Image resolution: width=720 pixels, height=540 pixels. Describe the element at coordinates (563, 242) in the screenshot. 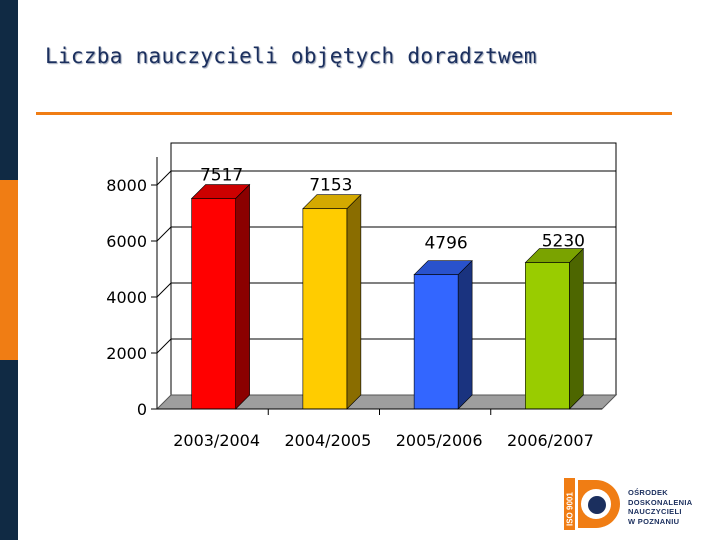

I see `data-label-3: 5230` at that location.